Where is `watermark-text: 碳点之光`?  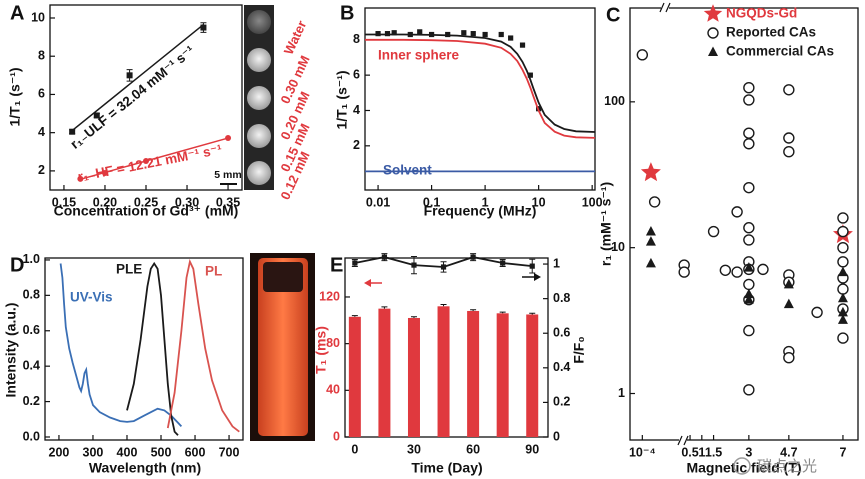
watermark-text: 碳点之光 is located at coordinates (787, 466).